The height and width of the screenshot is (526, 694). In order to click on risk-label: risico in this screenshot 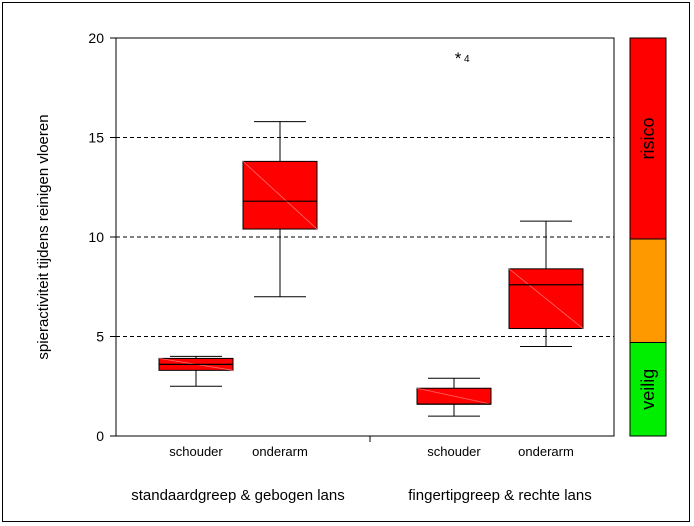, I will do `click(648, 138)`.